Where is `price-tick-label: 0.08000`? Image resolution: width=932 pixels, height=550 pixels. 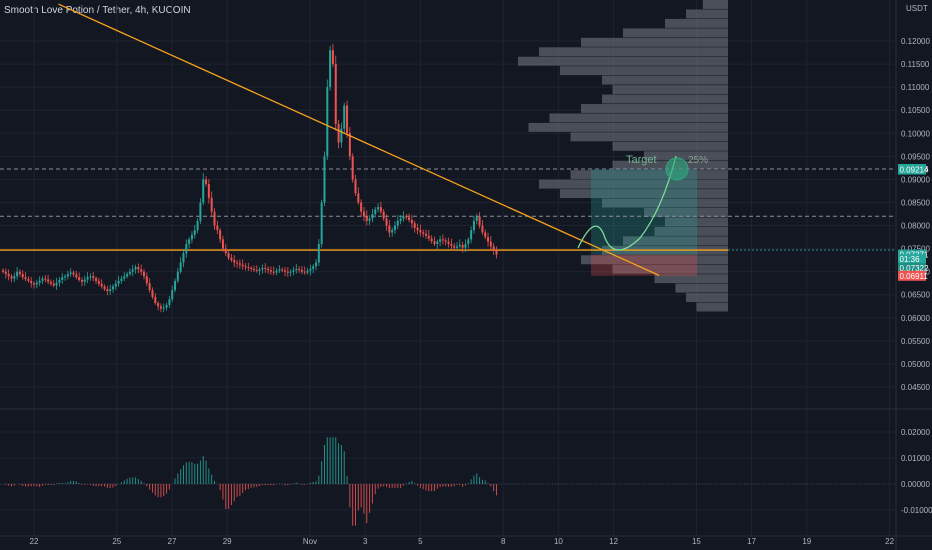 price-tick-label: 0.08000 is located at coordinates (915, 226).